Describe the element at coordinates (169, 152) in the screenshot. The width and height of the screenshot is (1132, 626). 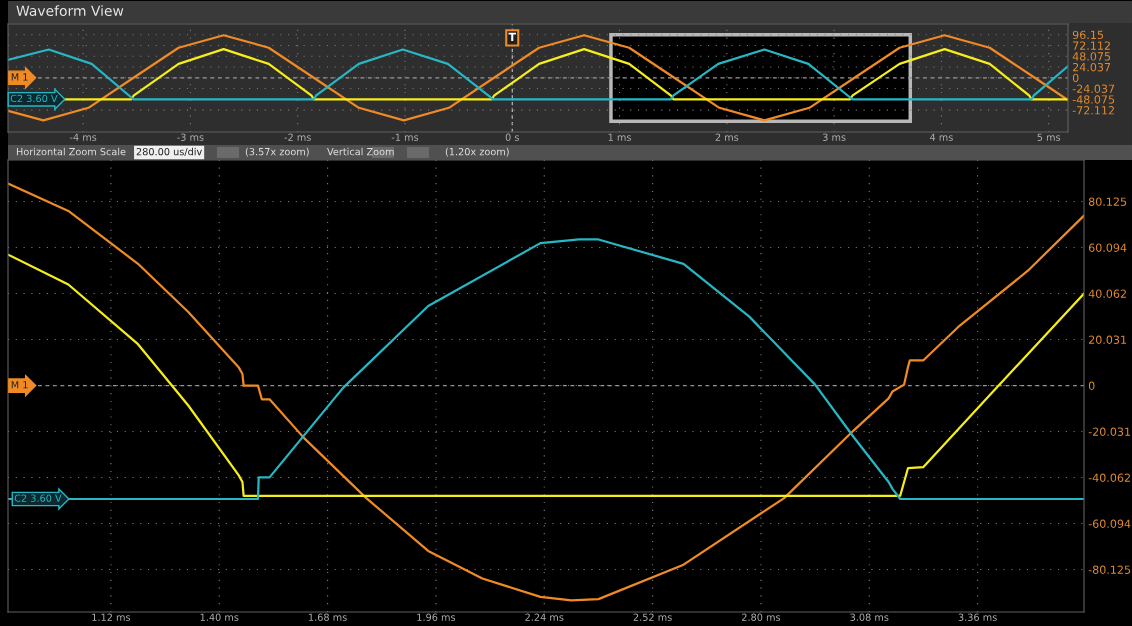
I see `text: 280.00 us/div` at that location.